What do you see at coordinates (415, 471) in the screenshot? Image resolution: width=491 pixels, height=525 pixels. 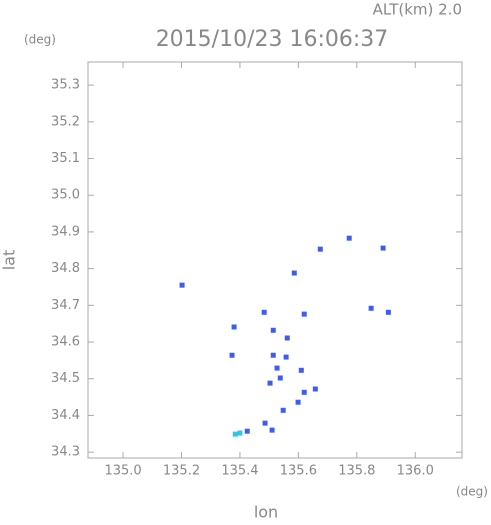 I see `x-tick-label: 136.0` at bounding box center [415, 471].